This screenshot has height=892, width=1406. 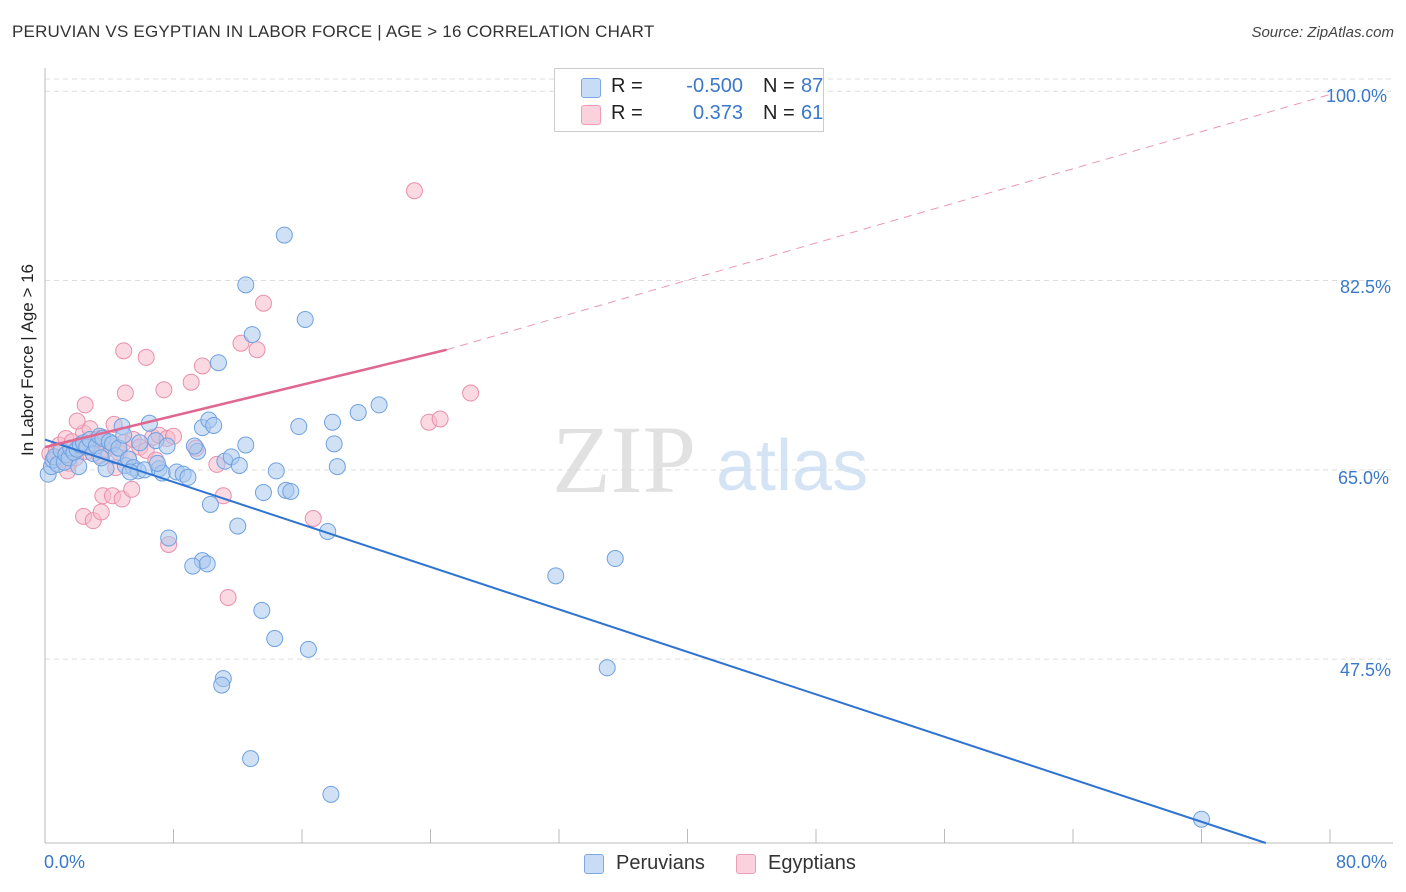 I want to click on bottom-legend-swatch-egyptians, so click(x=746, y=864).